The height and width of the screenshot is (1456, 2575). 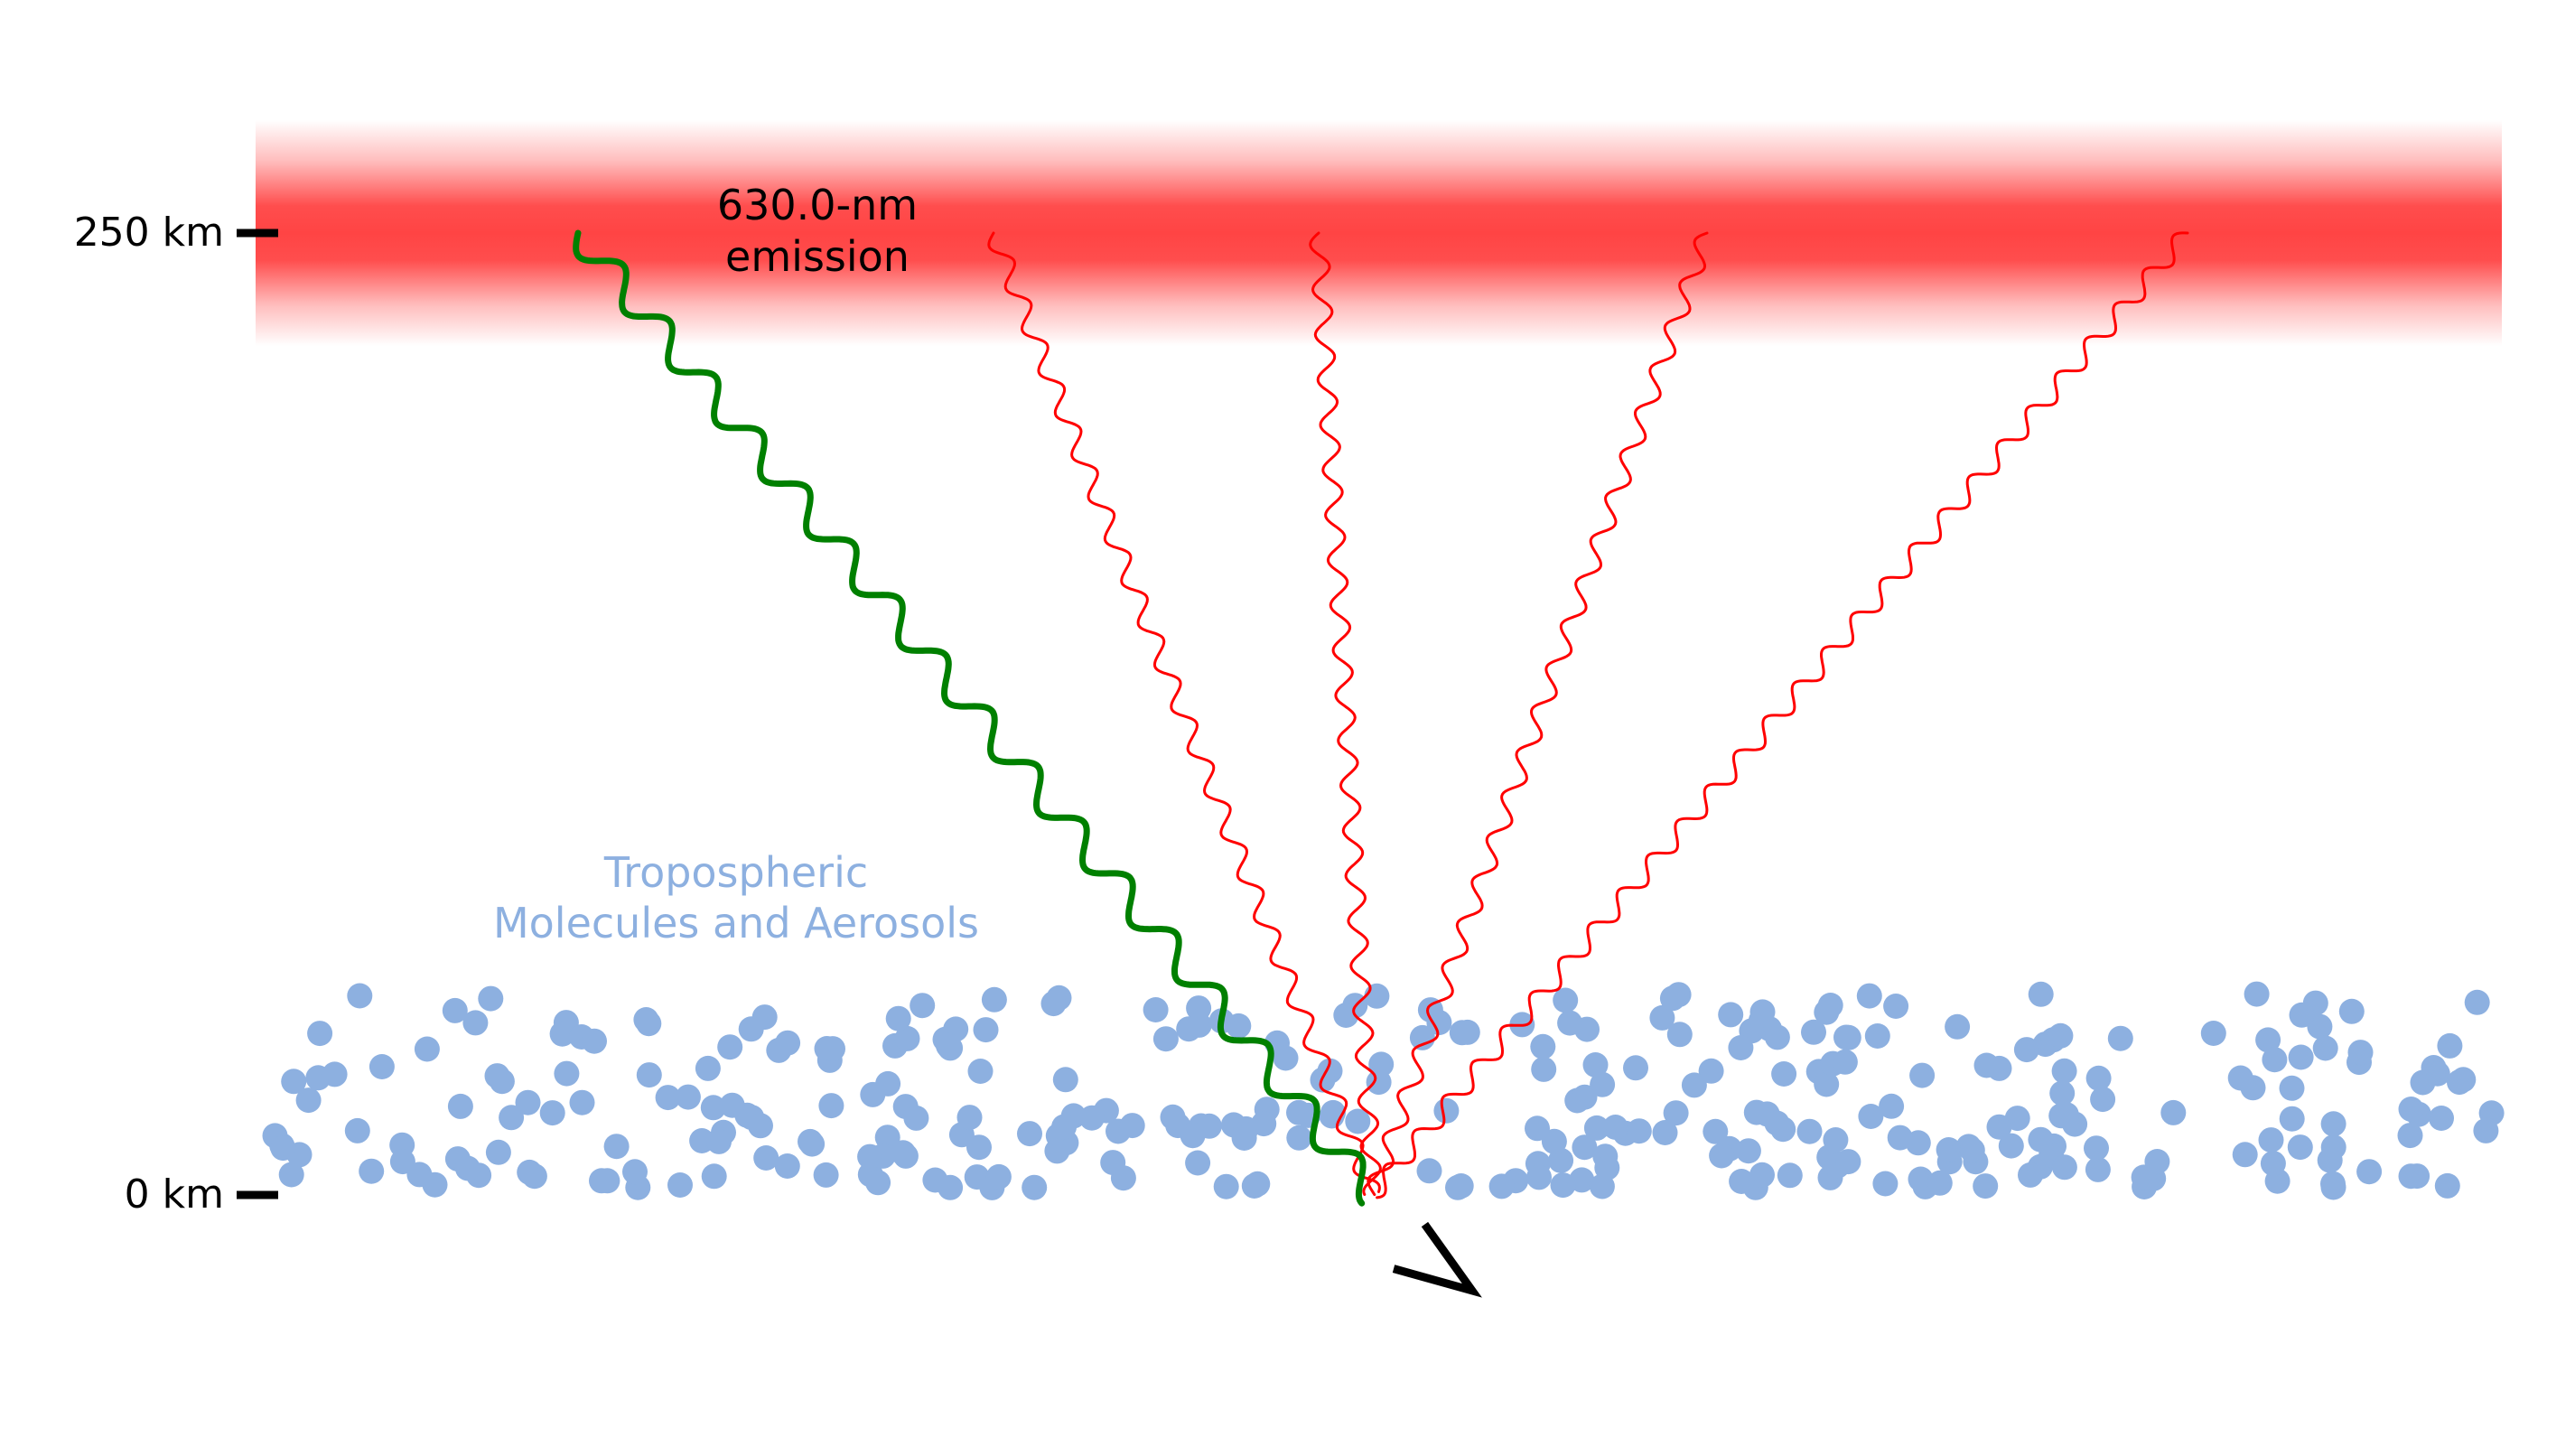 What do you see at coordinates (817, 256) in the screenshot?
I see `emission-label-line2: emission` at bounding box center [817, 256].